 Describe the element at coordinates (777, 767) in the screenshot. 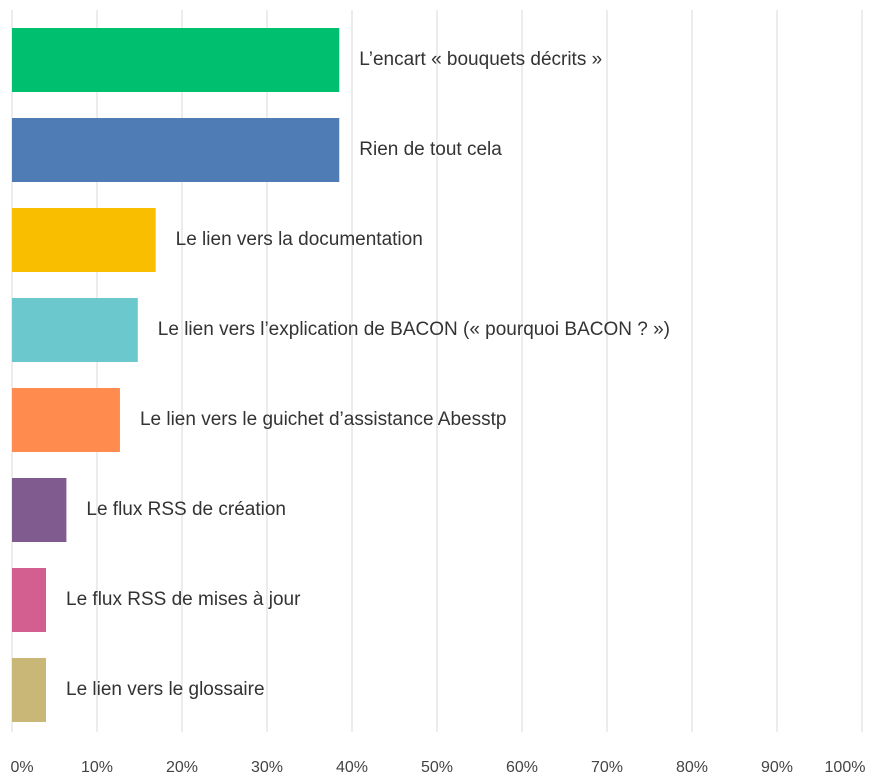

I see `x-tick-label: 90%` at that location.